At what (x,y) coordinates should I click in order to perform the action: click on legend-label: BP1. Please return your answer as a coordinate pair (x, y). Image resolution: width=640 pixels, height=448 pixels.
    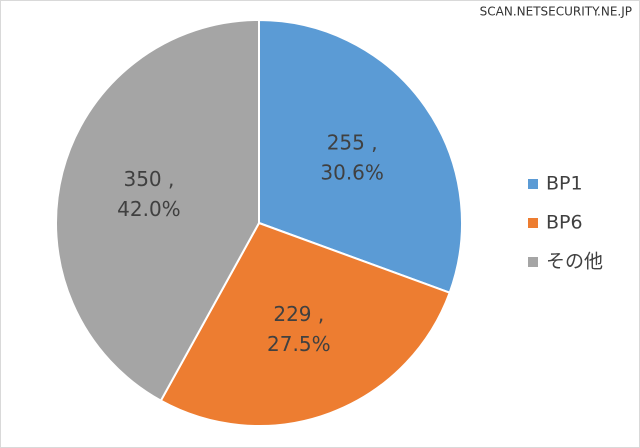
    Looking at the image, I should click on (564, 184).